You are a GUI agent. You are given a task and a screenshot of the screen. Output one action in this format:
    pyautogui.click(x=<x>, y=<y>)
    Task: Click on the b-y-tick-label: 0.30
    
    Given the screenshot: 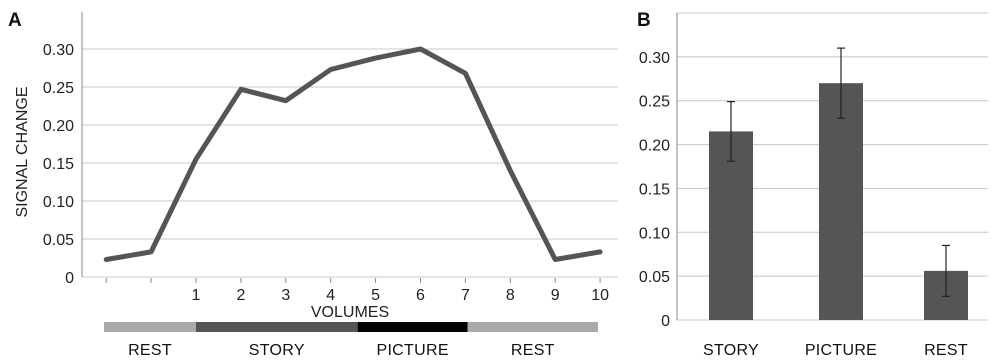 What is the action you would take?
    pyautogui.click(x=654, y=58)
    